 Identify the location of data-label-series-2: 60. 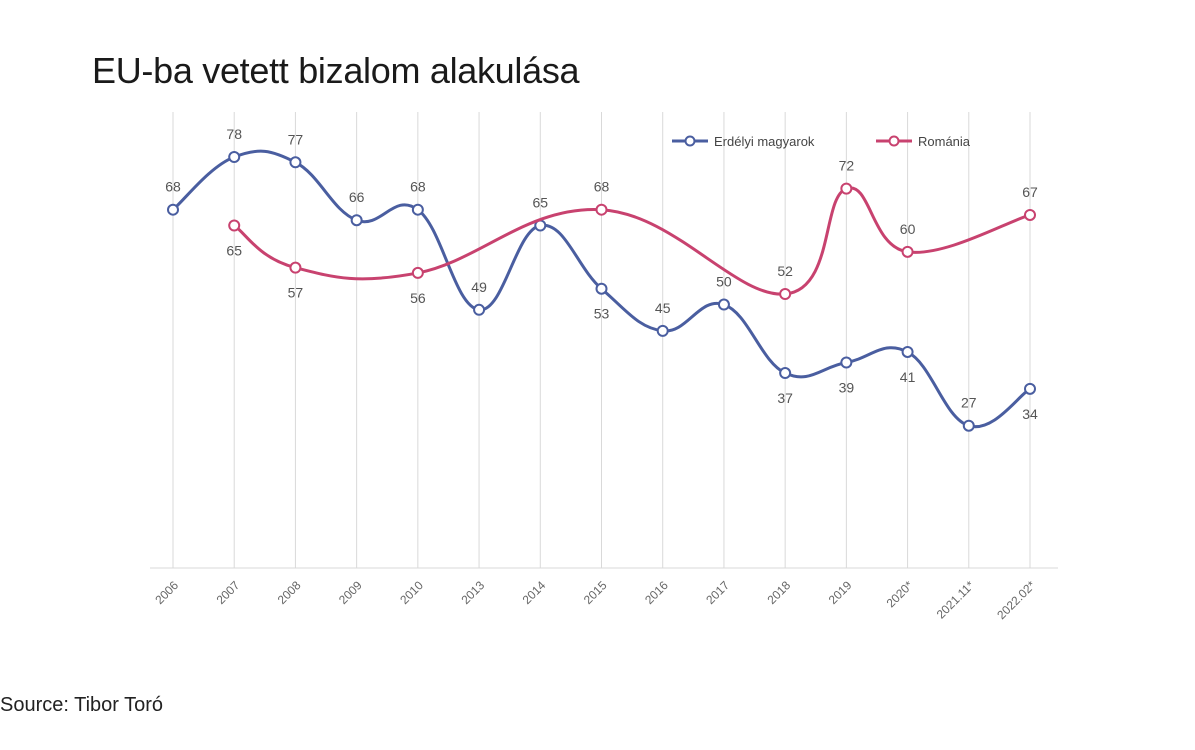
(908, 229).